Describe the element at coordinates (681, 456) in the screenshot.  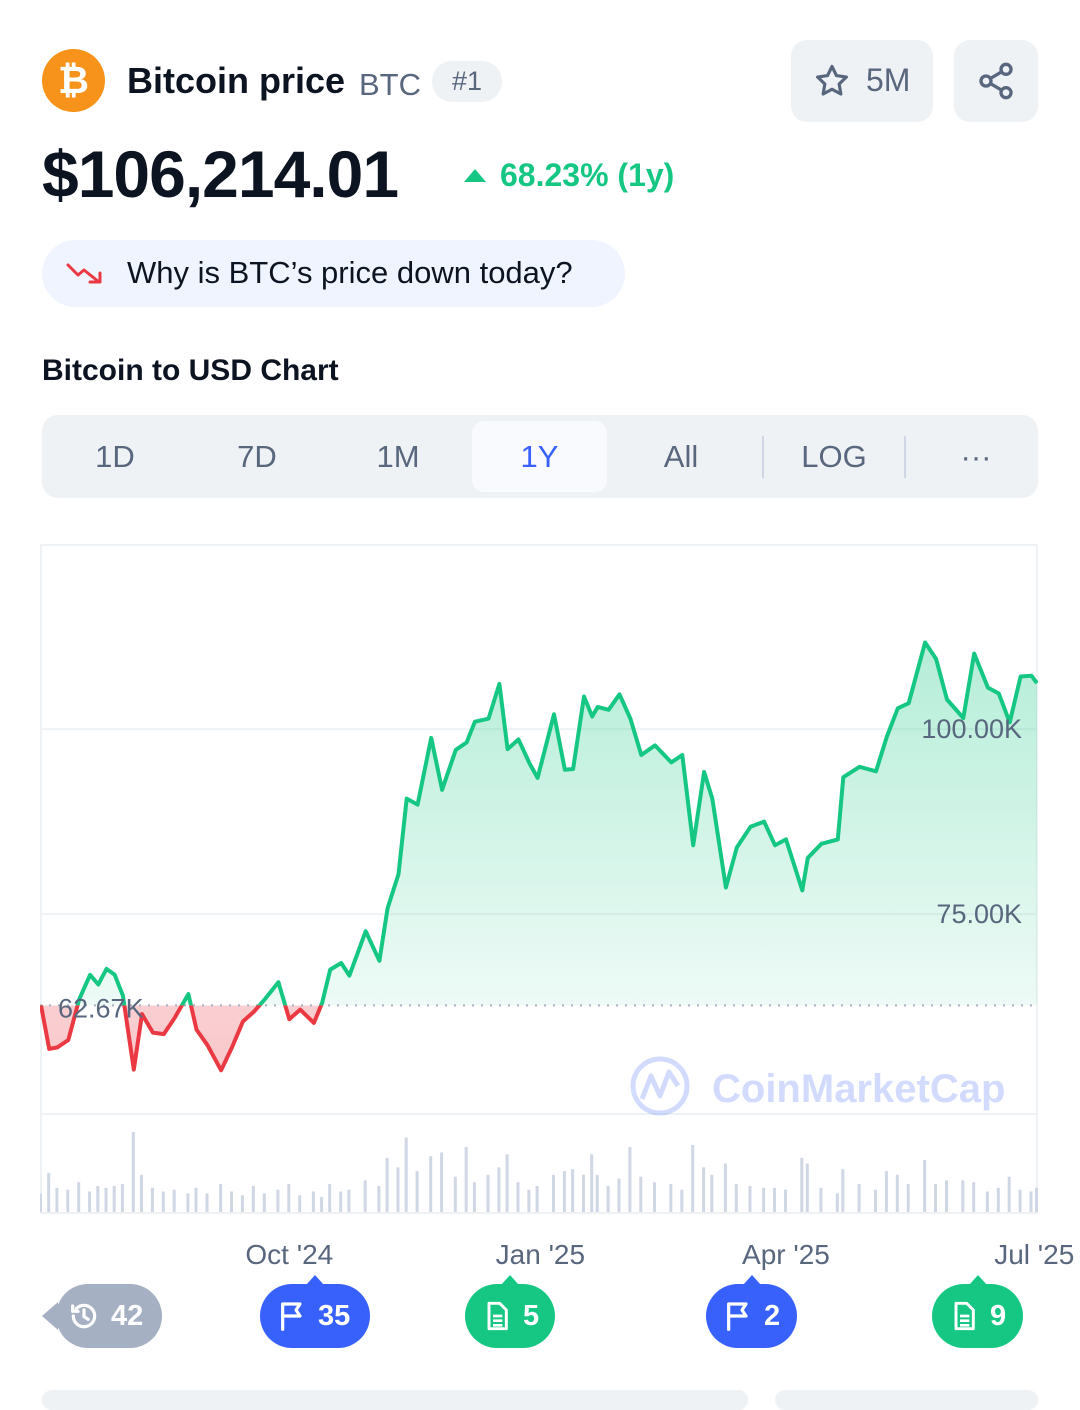
I see `tab-all: All` at that location.